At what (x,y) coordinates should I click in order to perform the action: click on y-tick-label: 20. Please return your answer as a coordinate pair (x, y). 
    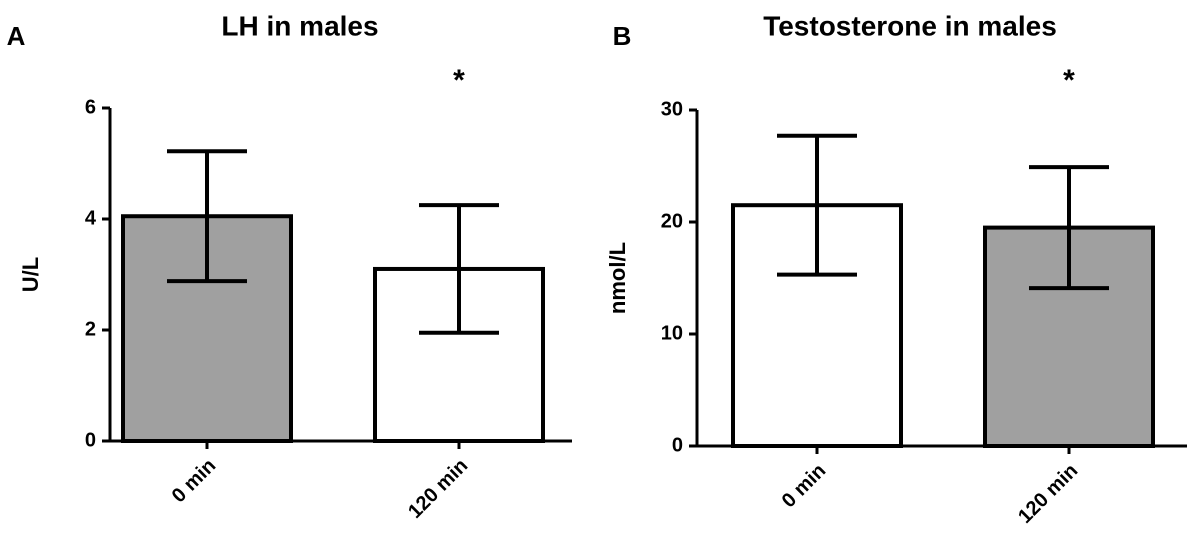
    Looking at the image, I should click on (672, 221).